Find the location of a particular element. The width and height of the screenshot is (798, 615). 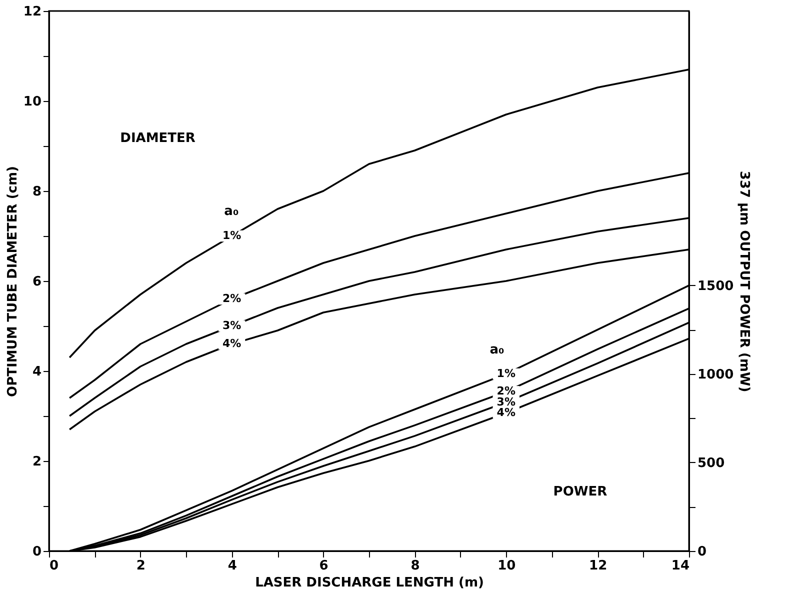

x-tick-label: 0 is located at coordinates (54, 566).